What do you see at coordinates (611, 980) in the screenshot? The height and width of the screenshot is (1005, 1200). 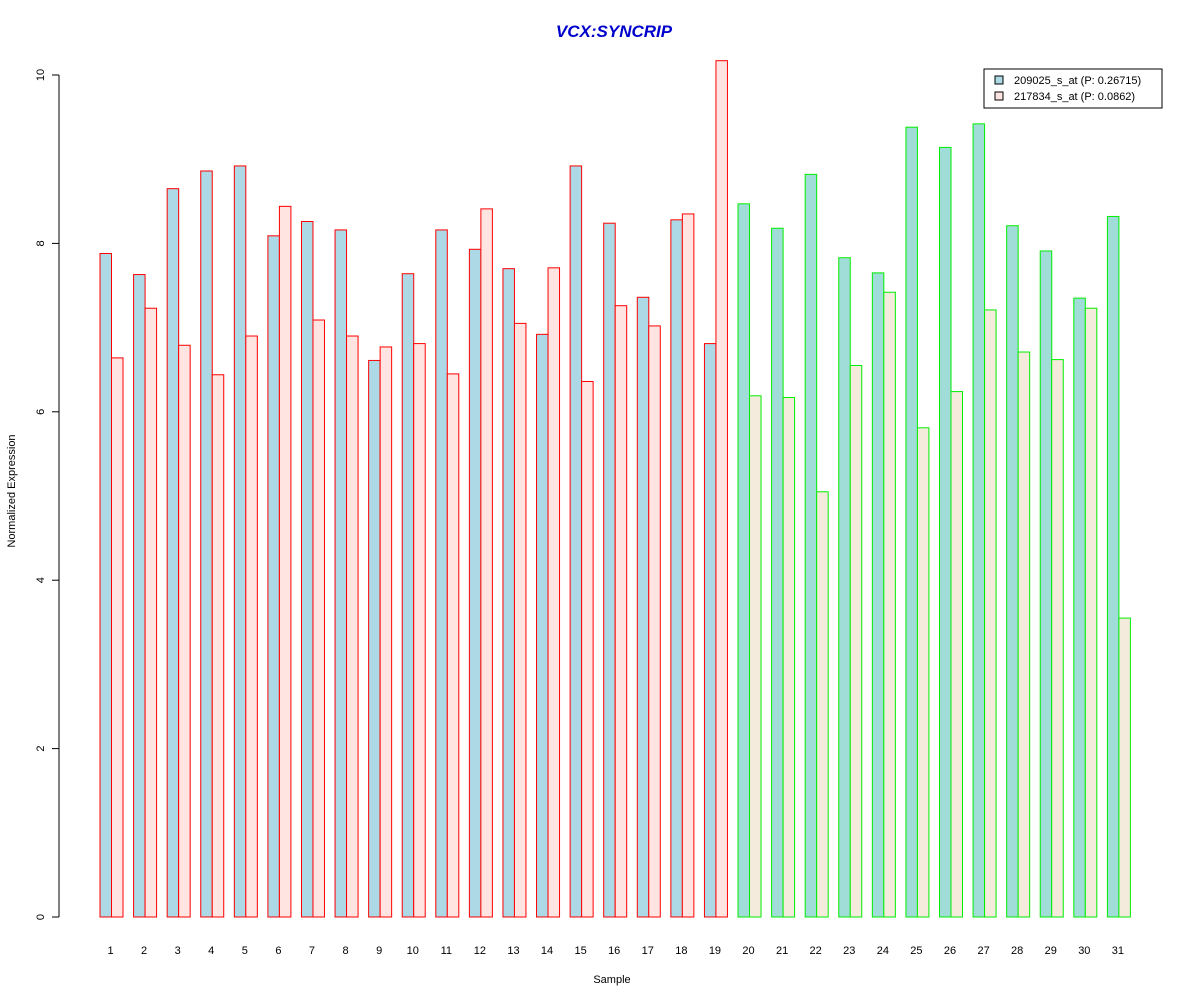 I see `x-axis-label: Sample` at bounding box center [611, 980].